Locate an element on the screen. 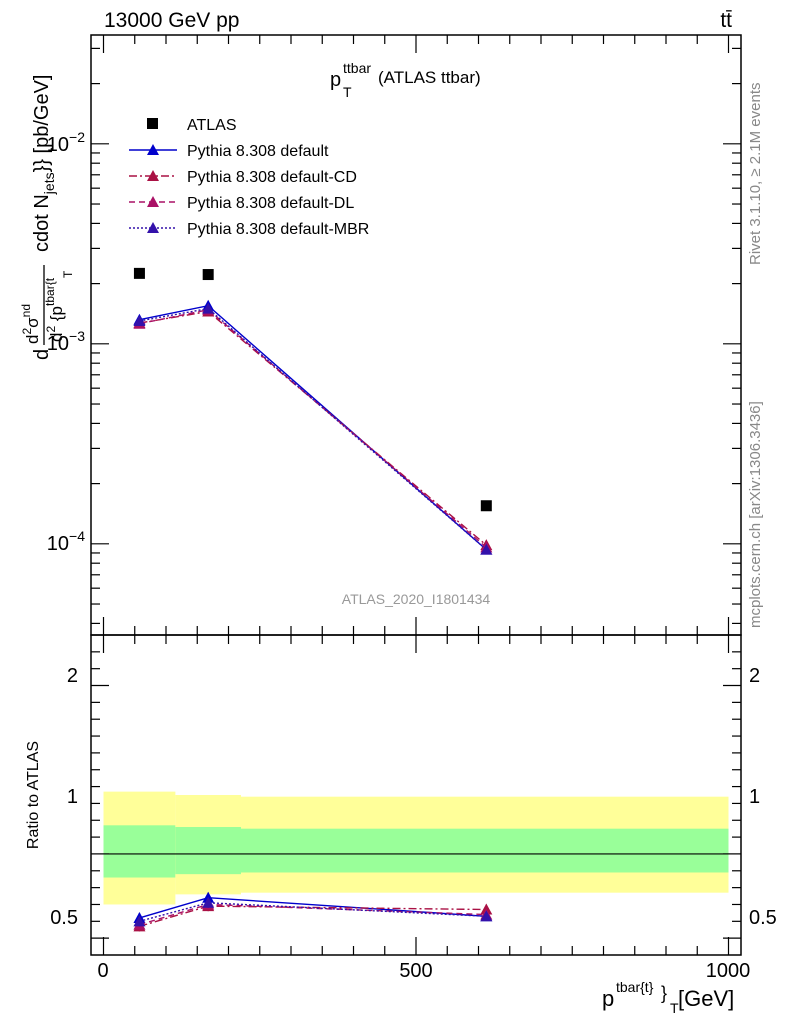 The image size is (786, 1024). y-tick-label-1e-4: 10⁻⁴ is located at coordinates (66, 541).